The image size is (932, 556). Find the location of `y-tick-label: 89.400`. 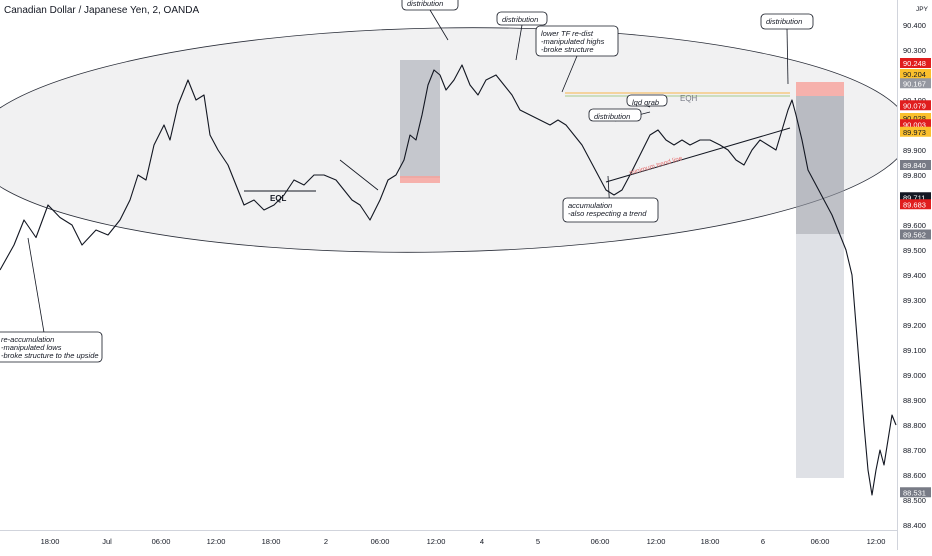

y-tick-label: 89.400 is located at coordinates (914, 275).